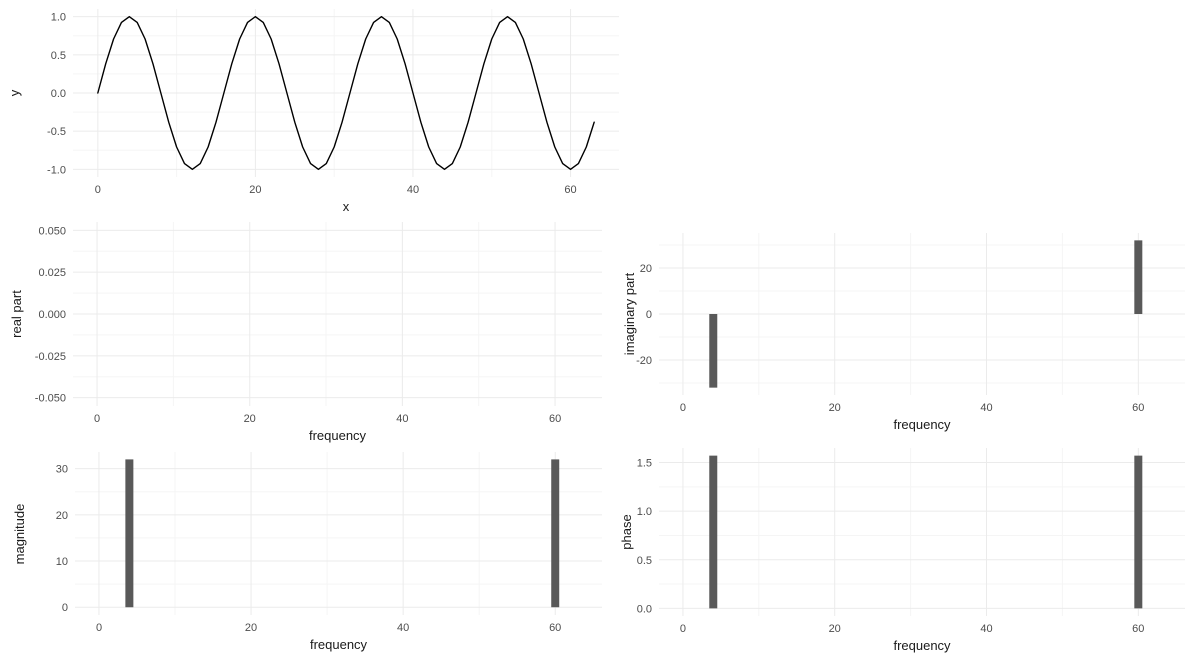 The width and height of the screenshot is (1200, 668). I want to click on imaginary-x-axis-title: frequency, so click(922, 424).